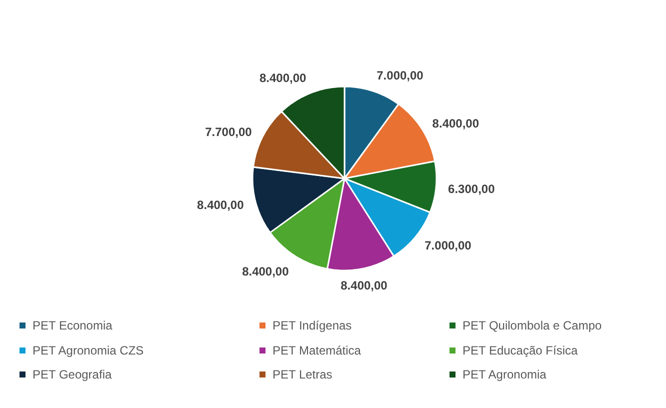 This screenshot has width=666, height=408. What do you see at coordinates (520, 351) in the screenshot?
I see `legend-label: PET Educação Física` at bounding box center [520, 351].